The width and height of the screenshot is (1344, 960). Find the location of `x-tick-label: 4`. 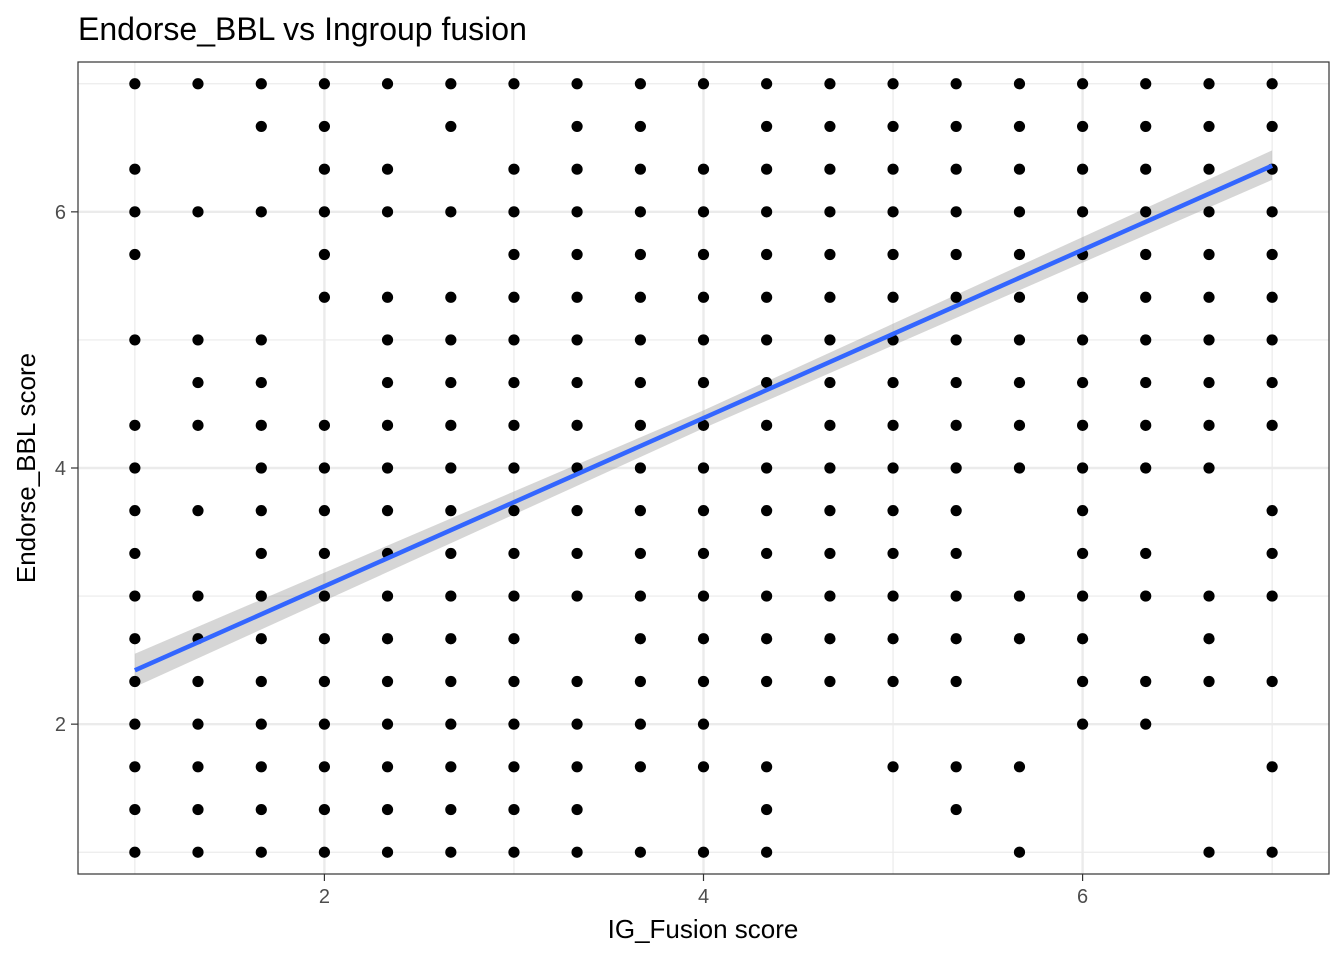

x-tick-label: 4 is located at coordinates (703, 897).